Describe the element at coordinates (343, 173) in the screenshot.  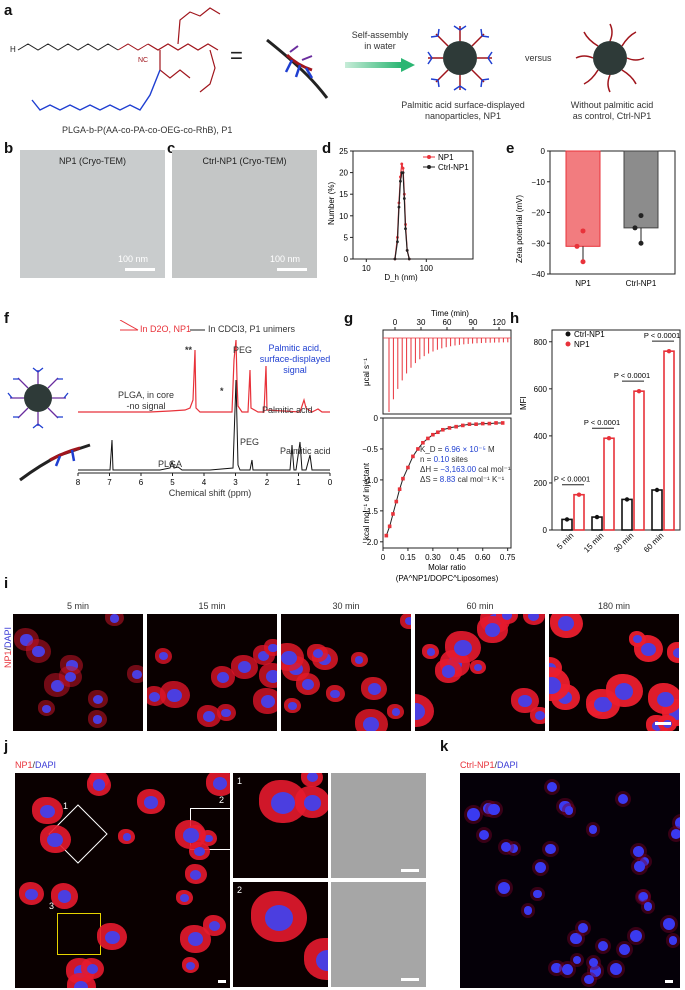
I see `d-ytick-label: 20` at that location.